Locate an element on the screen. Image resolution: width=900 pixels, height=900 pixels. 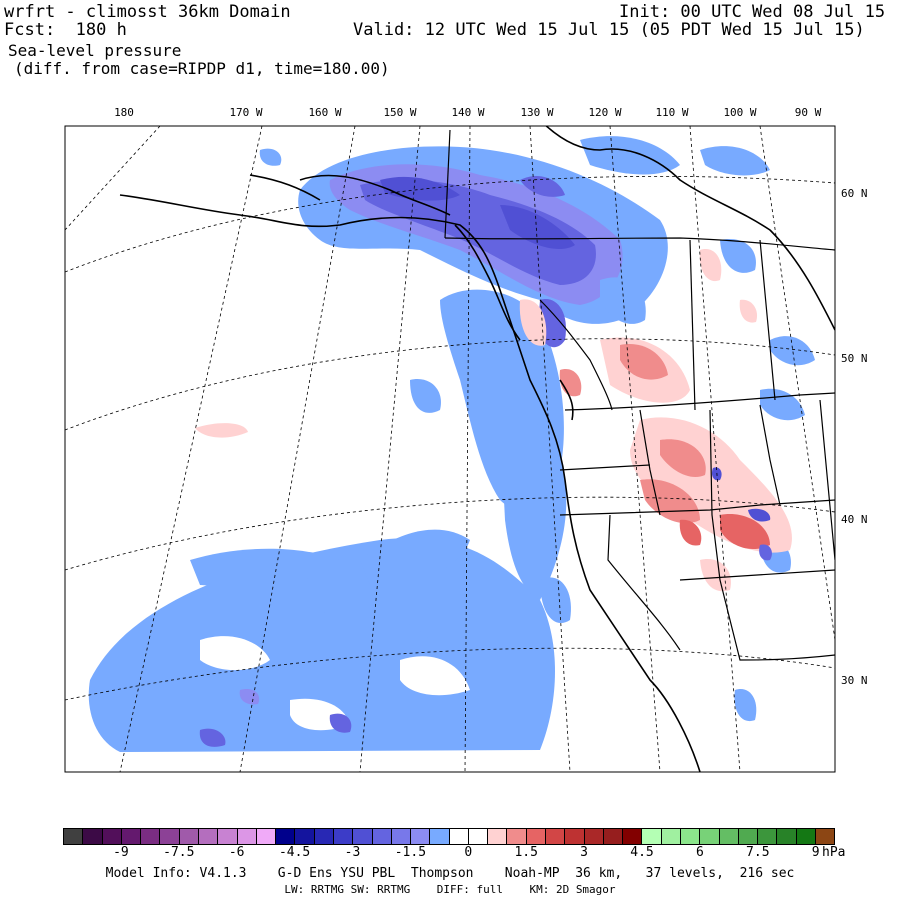
model-title: wrfrt - climosst 36km Domain is located at coordinates (147, 12).